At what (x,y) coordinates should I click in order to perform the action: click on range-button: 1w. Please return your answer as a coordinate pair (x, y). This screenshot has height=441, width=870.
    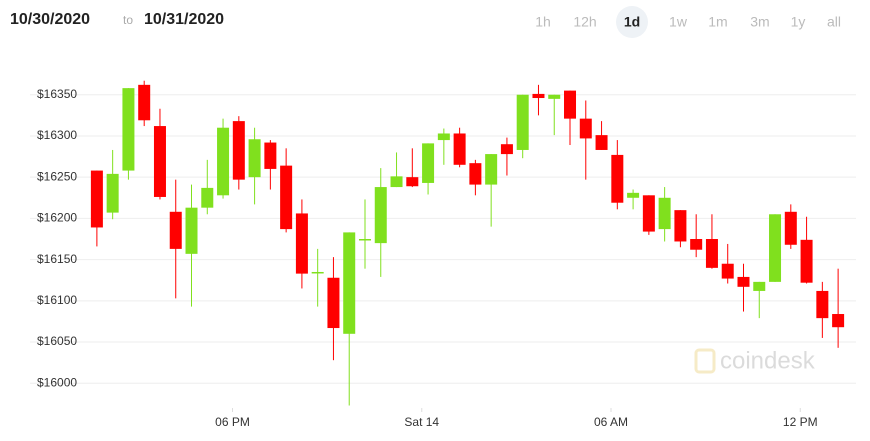
    Looking at the image, I should click on (678, 22).